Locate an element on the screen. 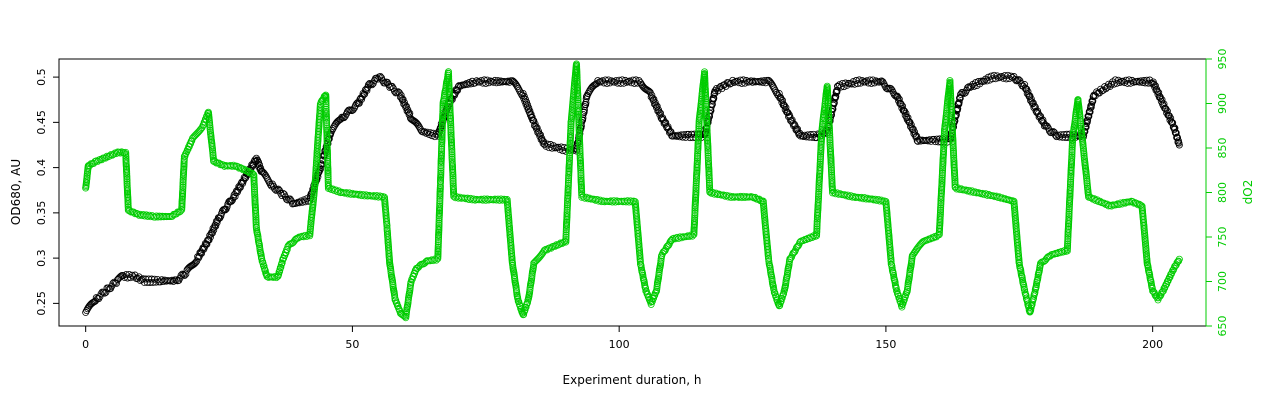 The width and height of the screenshot is (1269, 400). y-axis-right-title: dO2 is located at coordinates (1248, 192).